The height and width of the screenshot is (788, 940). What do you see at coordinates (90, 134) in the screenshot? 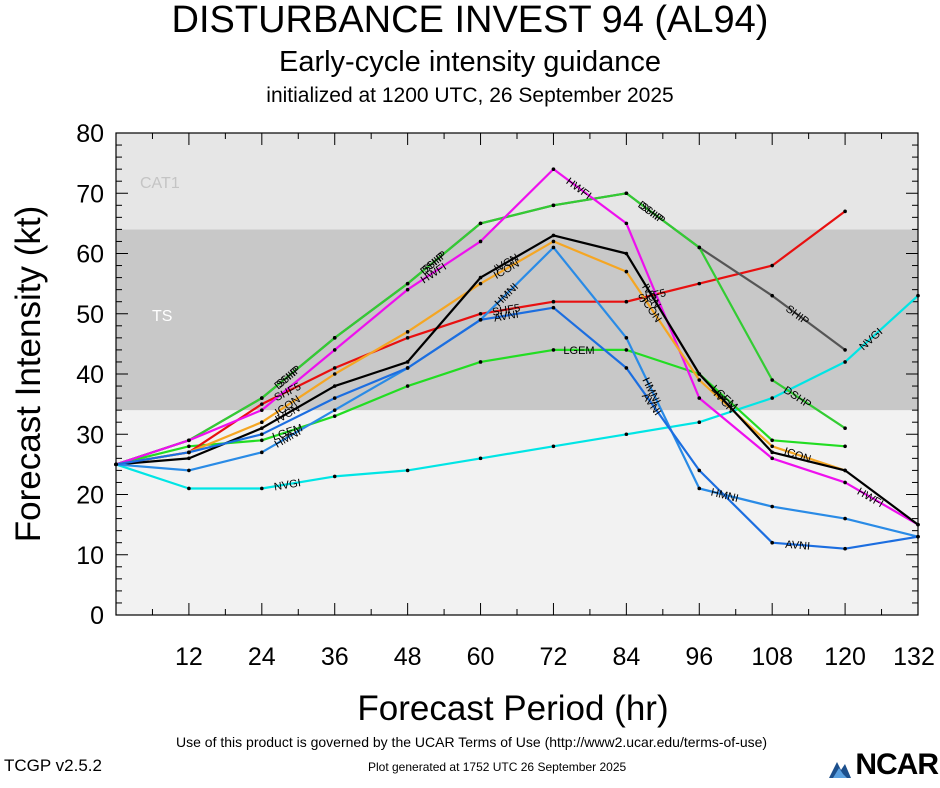
I see `y-tick-label: 80` at bounding box center [90, 134].